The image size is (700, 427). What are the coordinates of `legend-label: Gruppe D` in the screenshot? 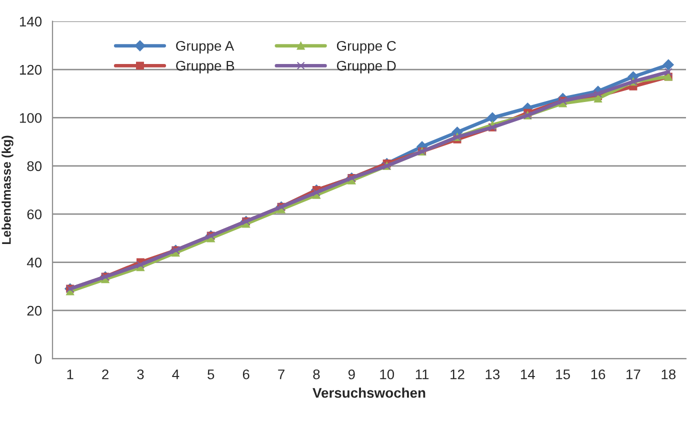 It's located at (366, 67).